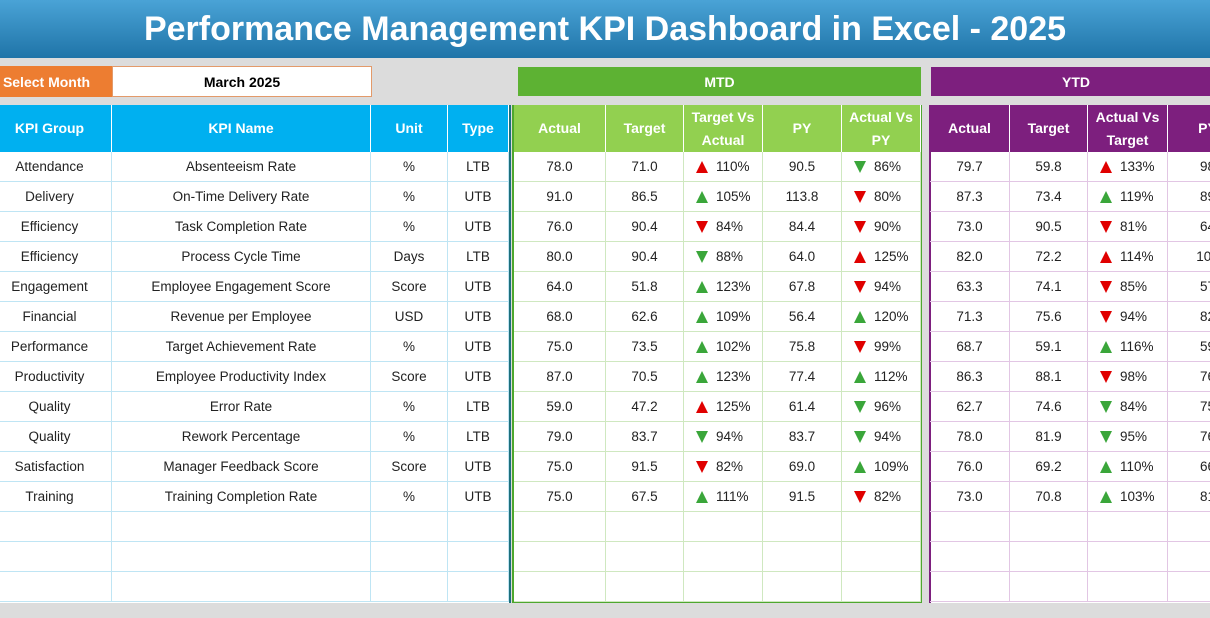 The height and width of the screenshot is (618, 1210). What do you see at coordinates (645, 167) in the screenshot?
I see `cell: 71.0` at bounding box center [645, 167].